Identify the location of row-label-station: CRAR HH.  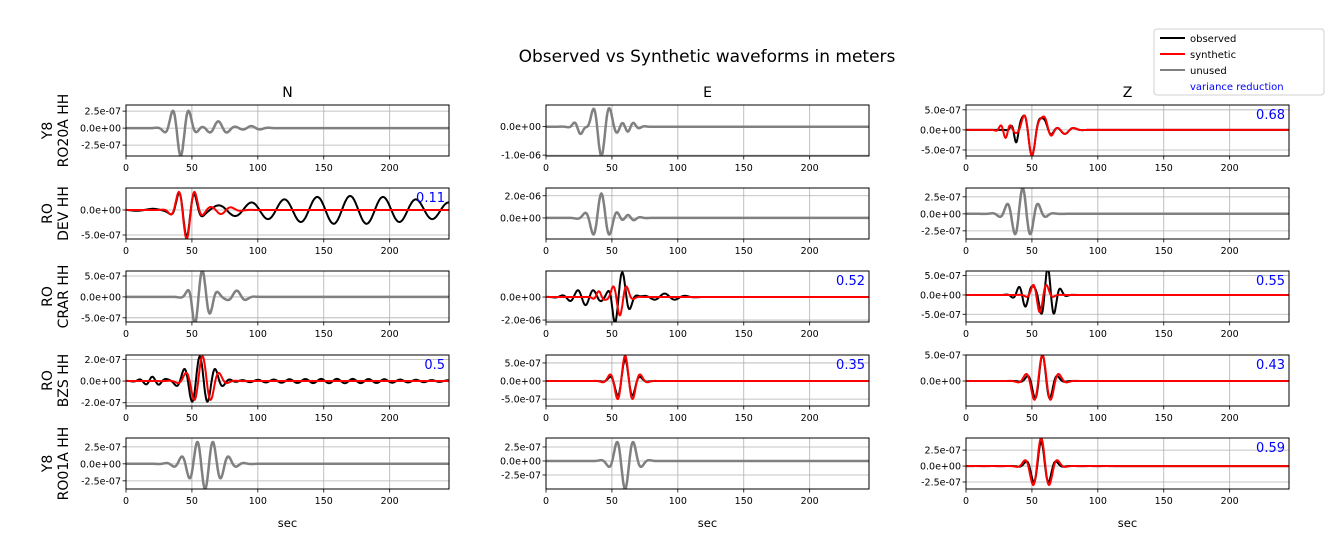
(64, 297).